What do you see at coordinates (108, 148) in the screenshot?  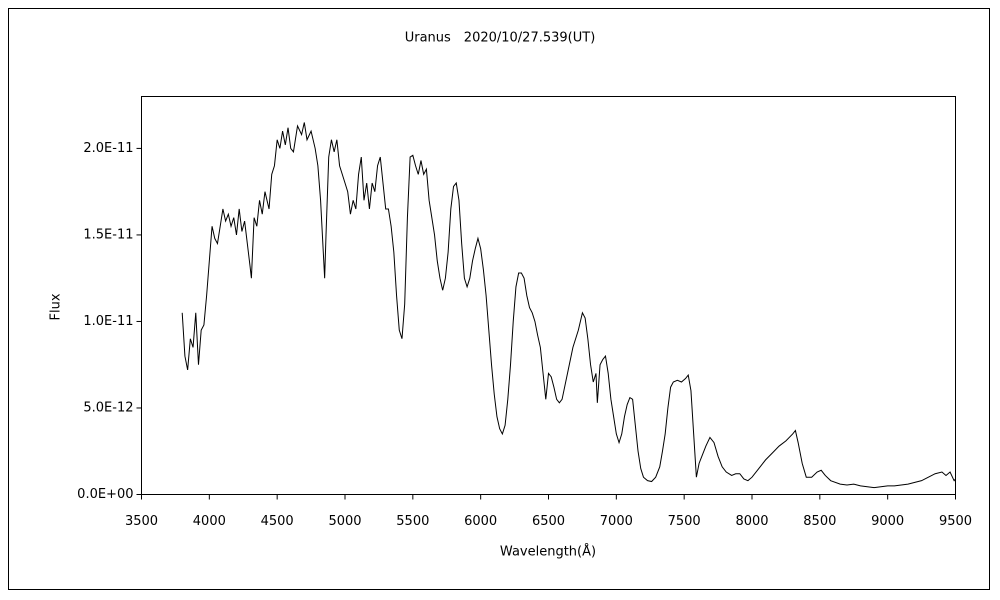 I see `y-tick-label: 2.0E-11` at bounding box center [108, 148].